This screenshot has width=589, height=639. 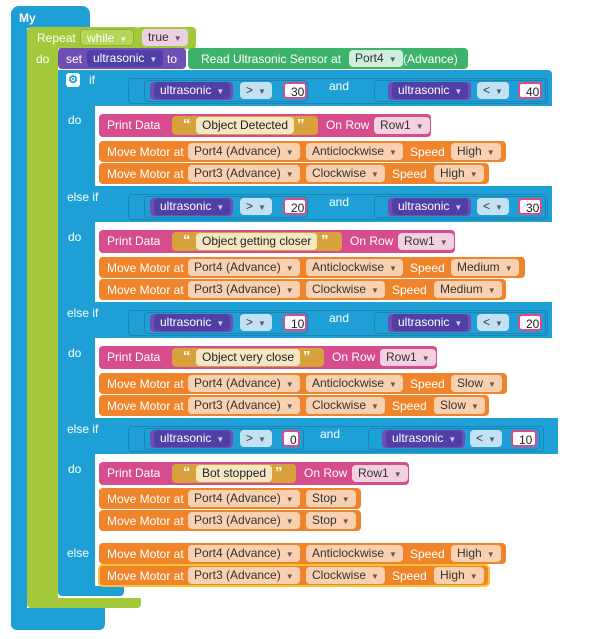 What do you see at coordinates (339, 202) in the screenshot?
I see `and-label-2: and` at bounding box center [339, 202].